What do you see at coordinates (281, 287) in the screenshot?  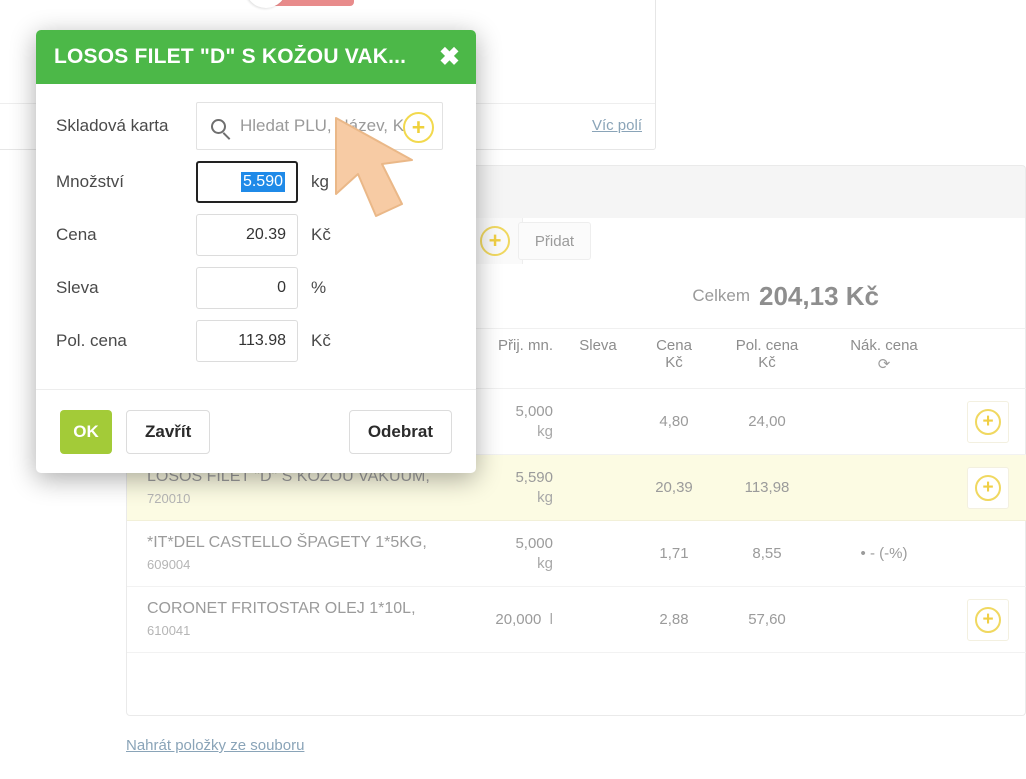 I see `field-value: 0` at bounding box center [281, 287].